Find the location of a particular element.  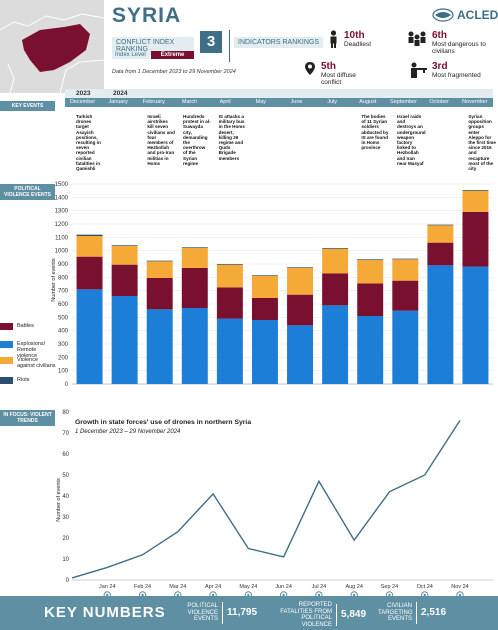

line-chart-y-tick: 60 is located at coordinates (65, 455).